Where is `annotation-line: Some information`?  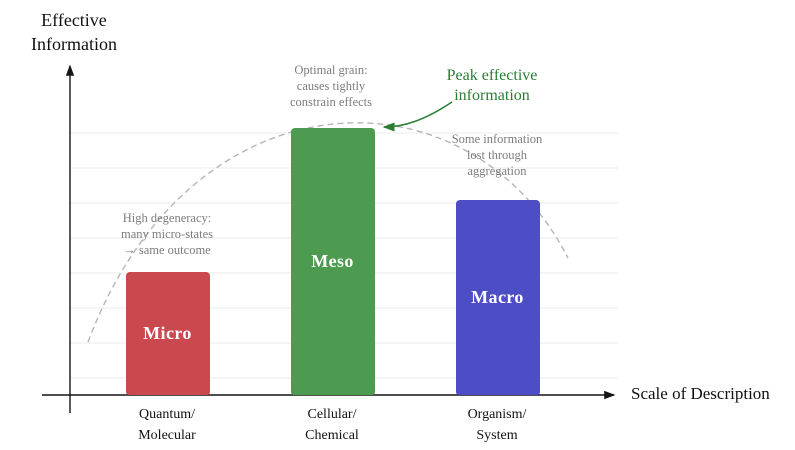 annotation-line: Some information is located at coordinates (497, 139).